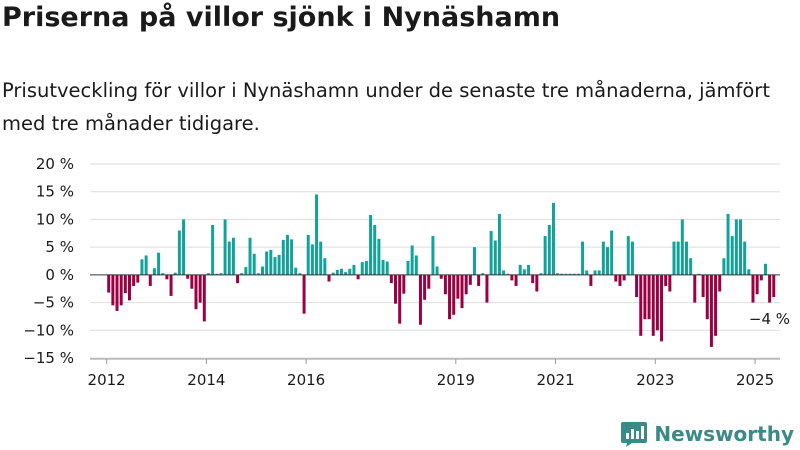 The height and width of the screenshot is (450, 800). What do you see at coordinates (48, 358) in the screenshot?
I see `y-tick-label: −15 %` at bounding box center [48, 358].